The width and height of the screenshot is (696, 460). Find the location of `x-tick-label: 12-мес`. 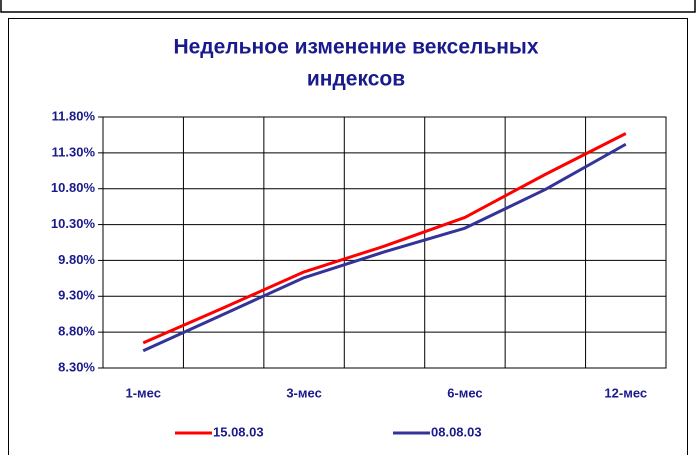

x-tick-label: 12-мес is located at coordinates (625, 392).